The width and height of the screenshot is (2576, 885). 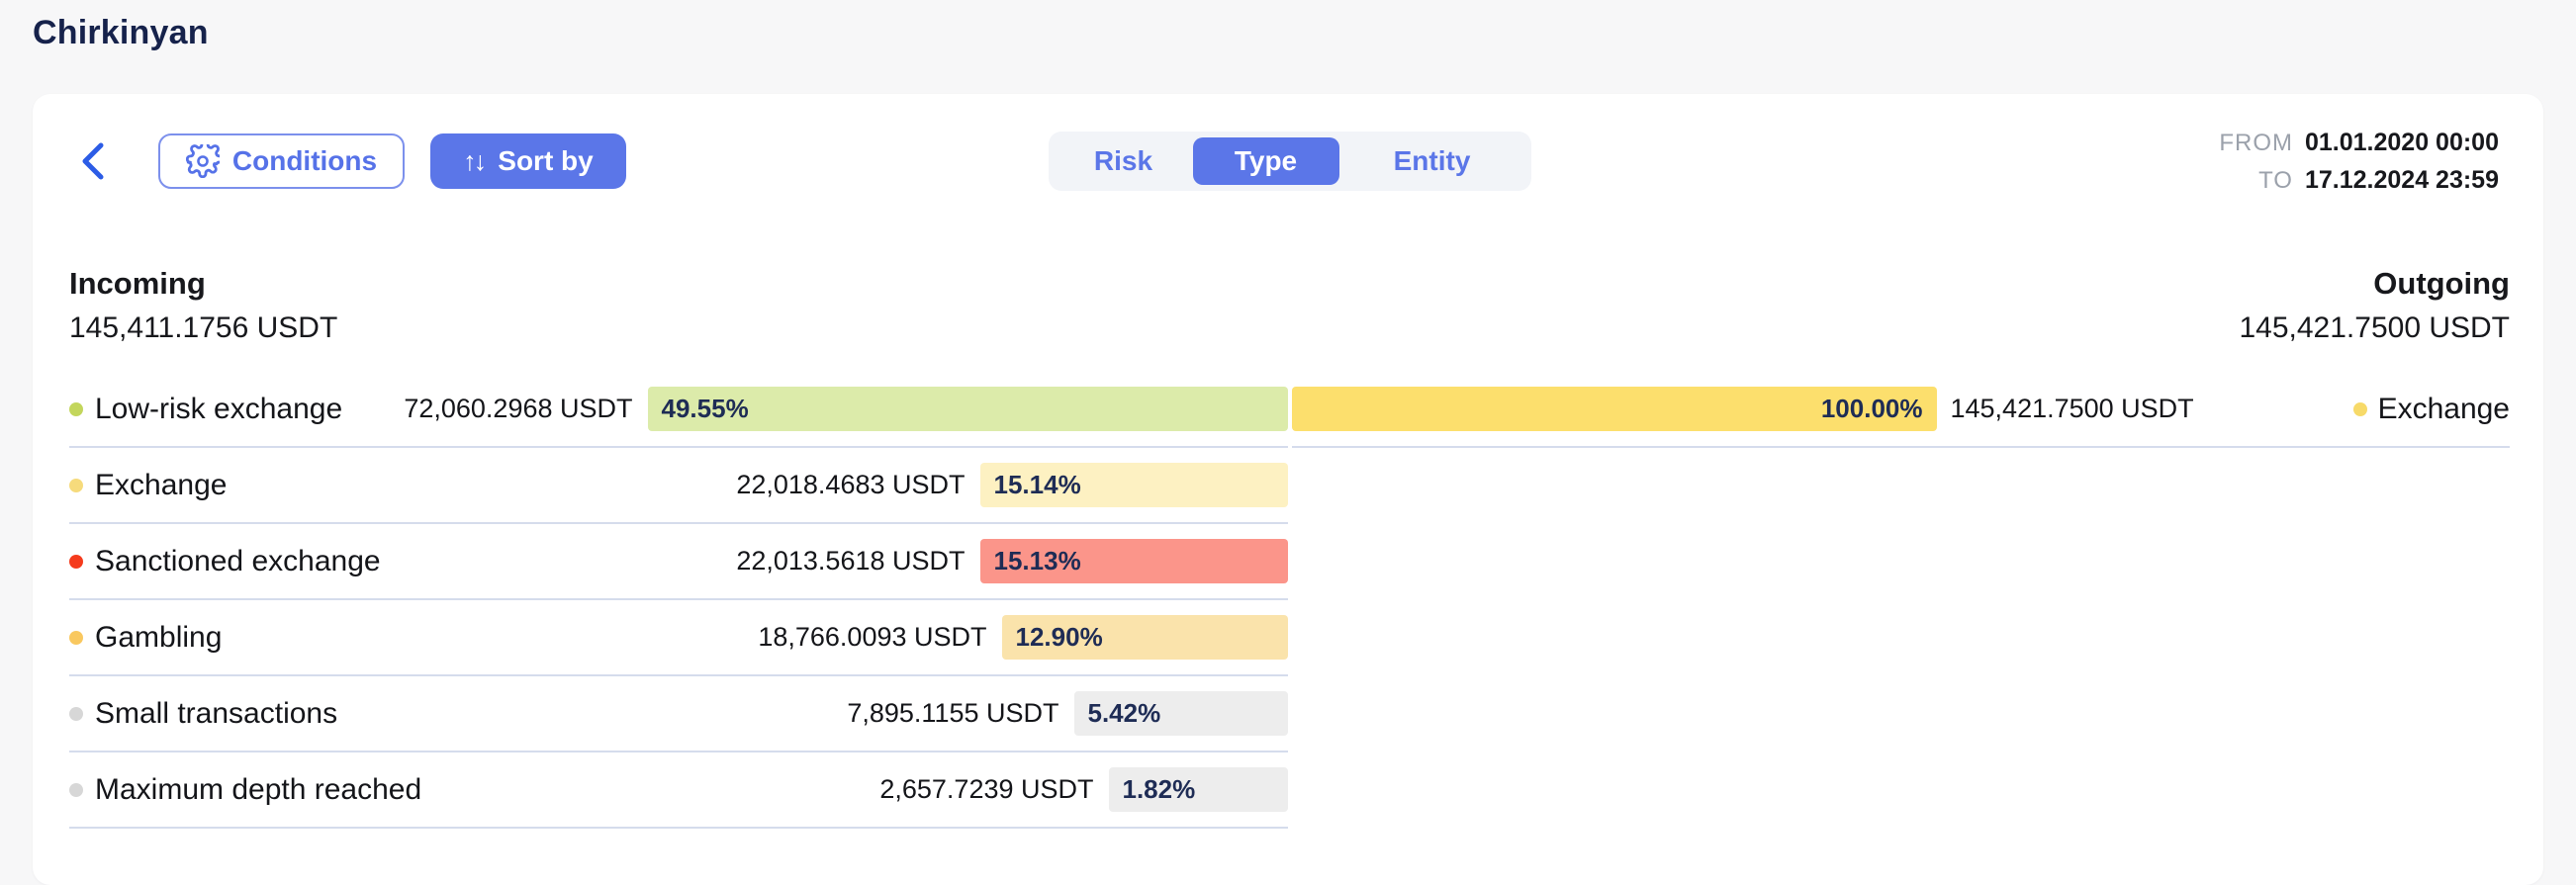 What do you see at coordinates (705, 408) in the screenshot?
I see `flow-percent: 49.55%` at bounding box center [705, 408].